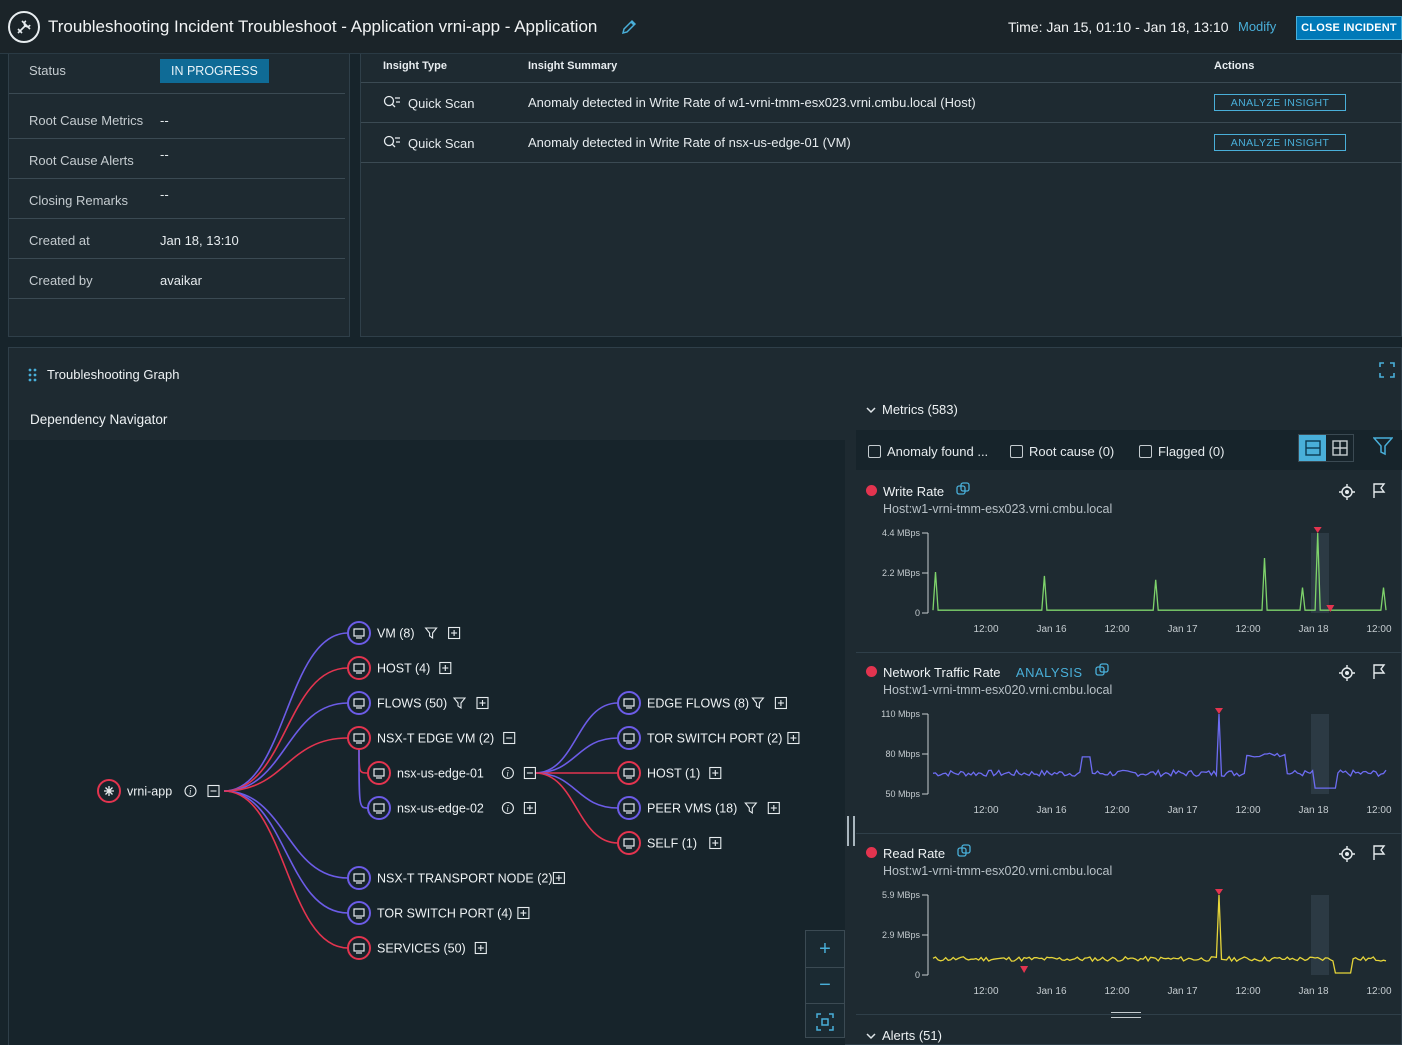 The width and height of the screenshot is (1402, 1045). I want to click on close-incident-button: CLOSE INCIDENT, so click(1349, 28).